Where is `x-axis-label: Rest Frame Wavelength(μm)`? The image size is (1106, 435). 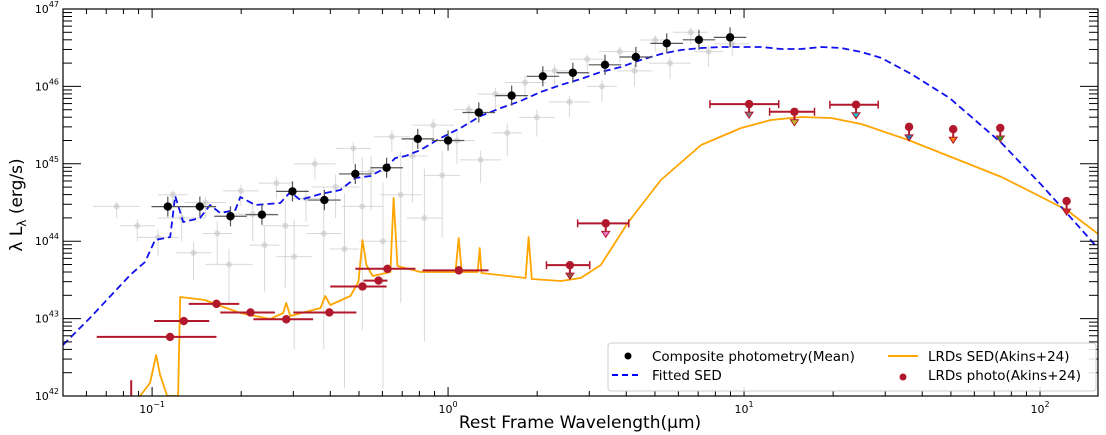 x-axis-label: Rest Frame Wavelength(μm) is located at coordinates (580, 423).